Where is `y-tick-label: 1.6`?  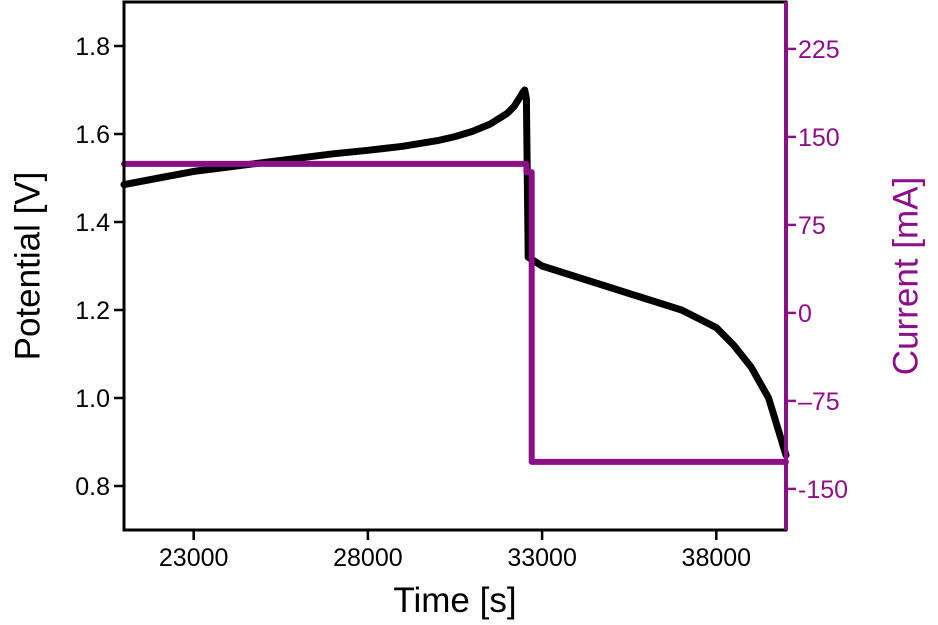 y-tick-label: 1.6 is located at coordinates (92, 135).